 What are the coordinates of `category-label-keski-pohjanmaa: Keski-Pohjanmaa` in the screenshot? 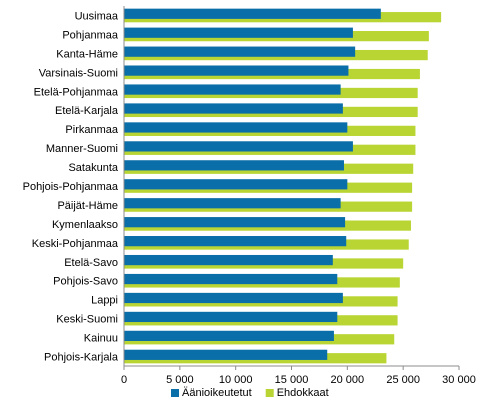 It's located at (75, 244).